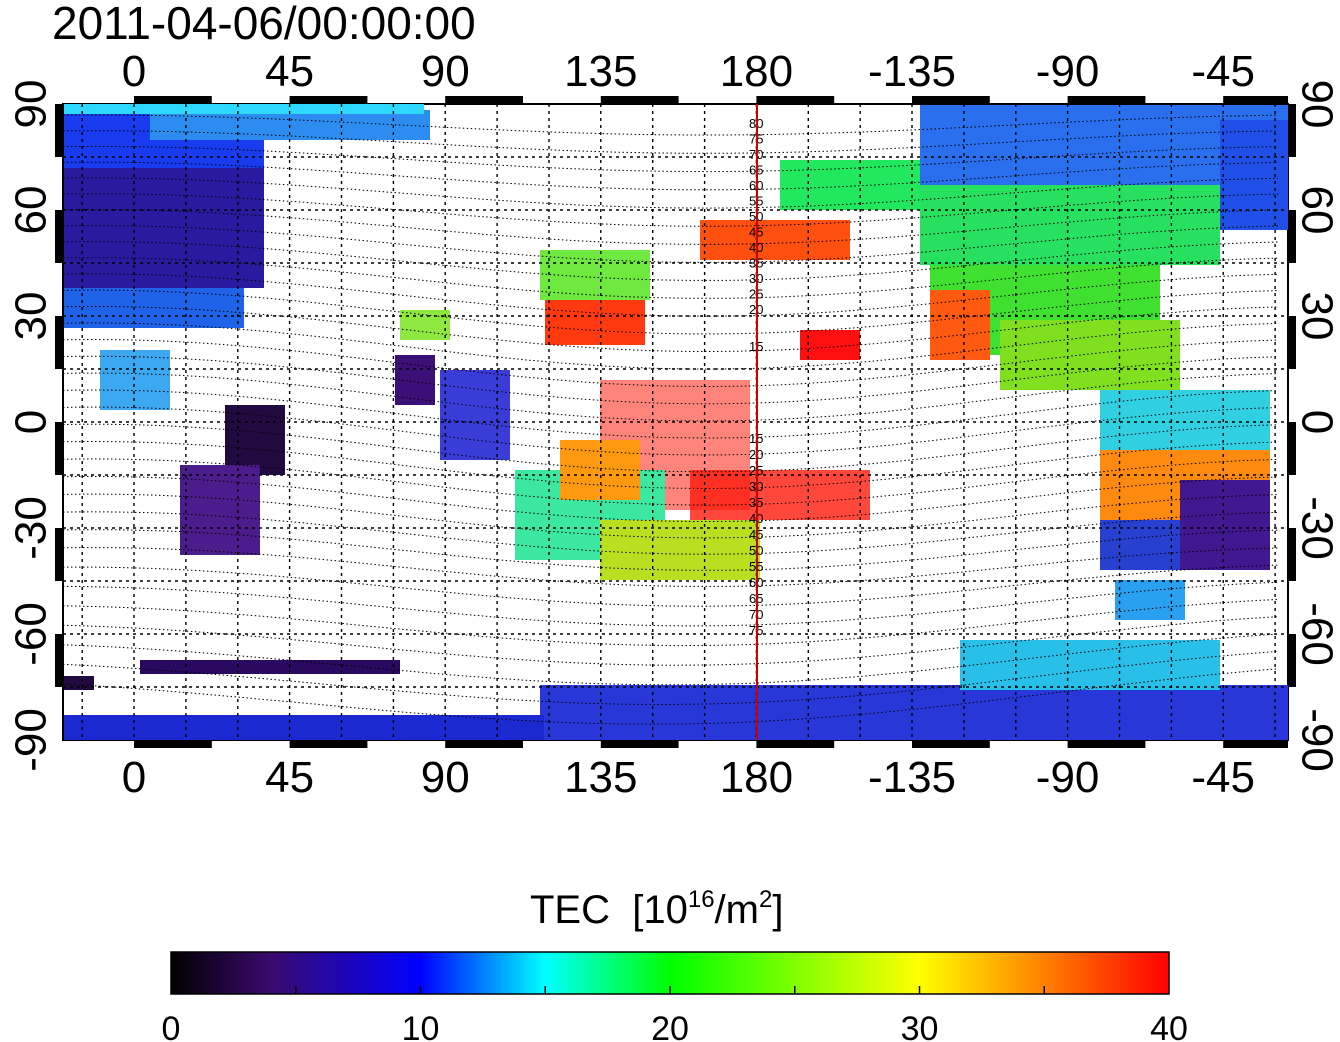  I want to click on colorbar-unit-suffix: ], so click(778, 910).